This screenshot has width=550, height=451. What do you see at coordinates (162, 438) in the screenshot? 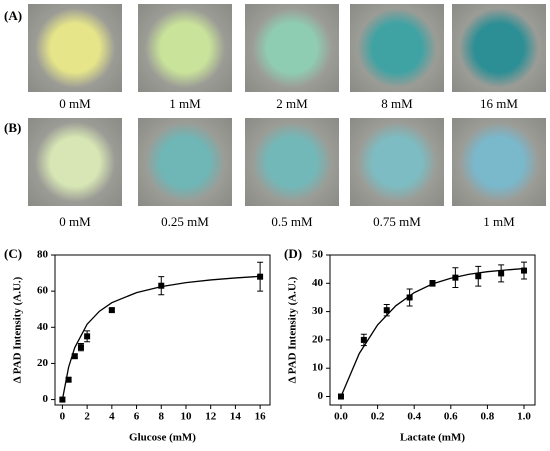
I see `x-axis-label: Glucose (mM)` at bounding box center [162, 438].